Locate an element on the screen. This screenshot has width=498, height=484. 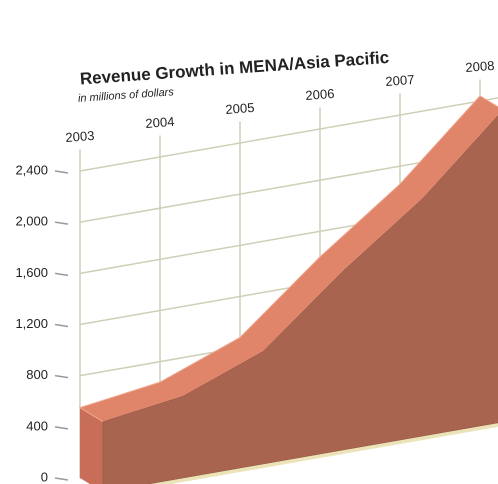
chart-title: Revenue Growth in MENA/Asia Pacific is located at coordinates (234, 68).